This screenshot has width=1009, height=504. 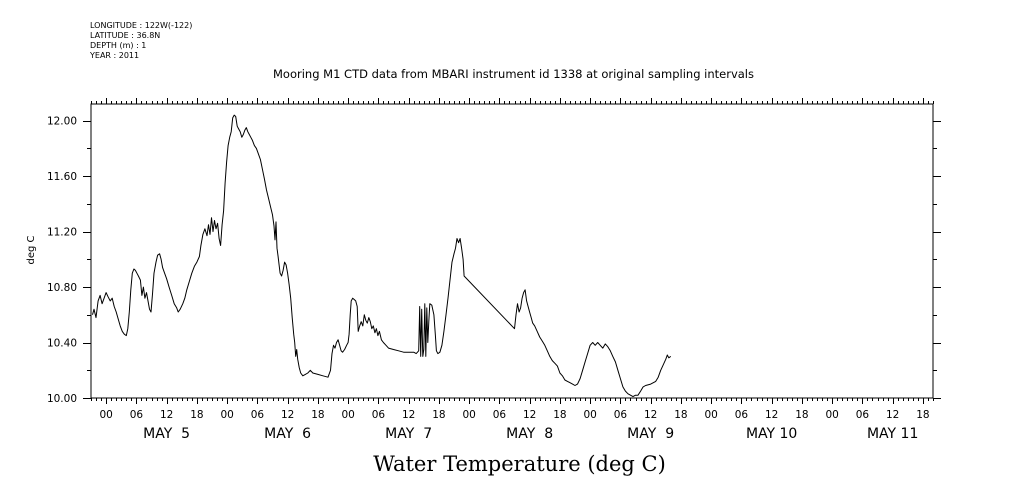 What do you see at coordinates (287, 434) in the screenshot?
I see `x-day-label: MAY 6` at bounding box center [287, 434].